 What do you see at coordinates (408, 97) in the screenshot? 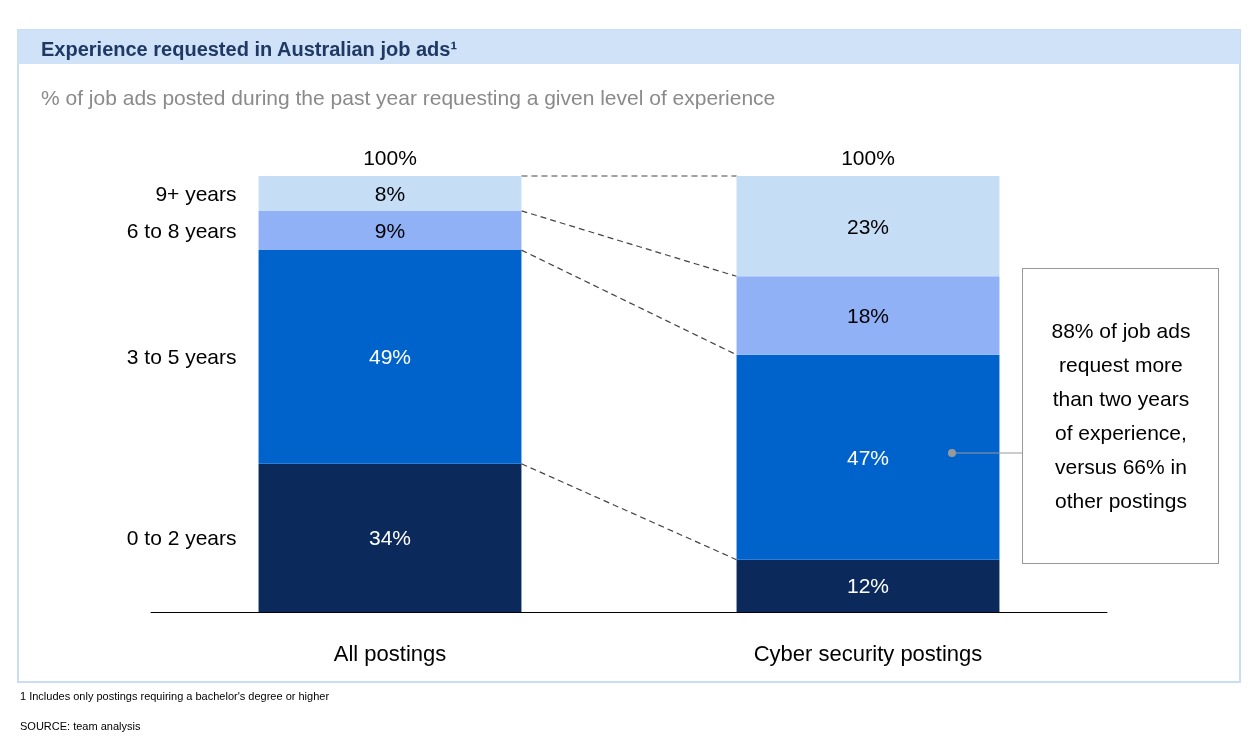
I see `chart-subtitle: % of job ads posted during the past year requesting a given level of experience` at bounding box center [408, 97].